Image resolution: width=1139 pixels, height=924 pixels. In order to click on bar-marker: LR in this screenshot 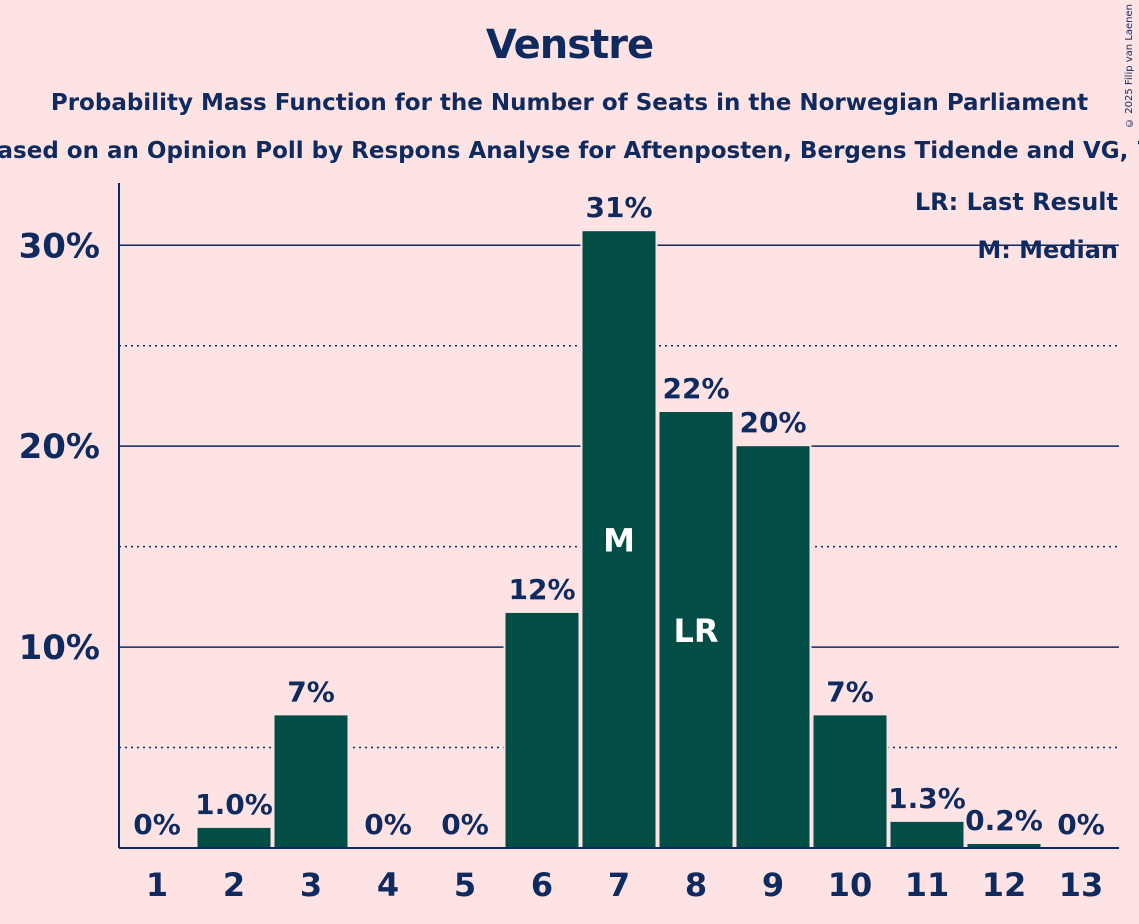, I will do `click(695, 631)`.